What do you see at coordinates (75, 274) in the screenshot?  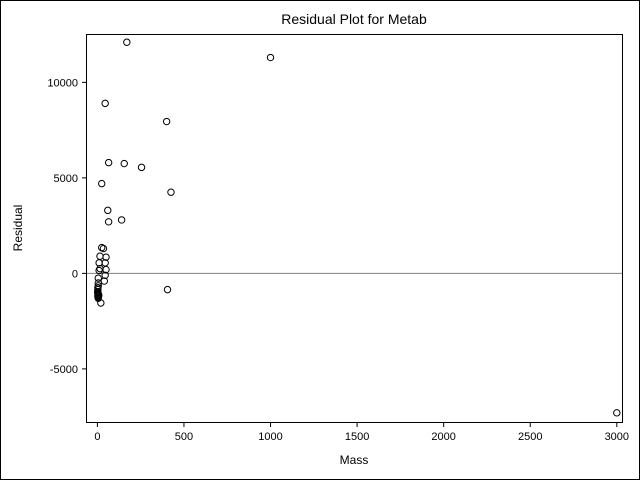 I see `y-tick-label: 0` at bounding box center [75, 274].